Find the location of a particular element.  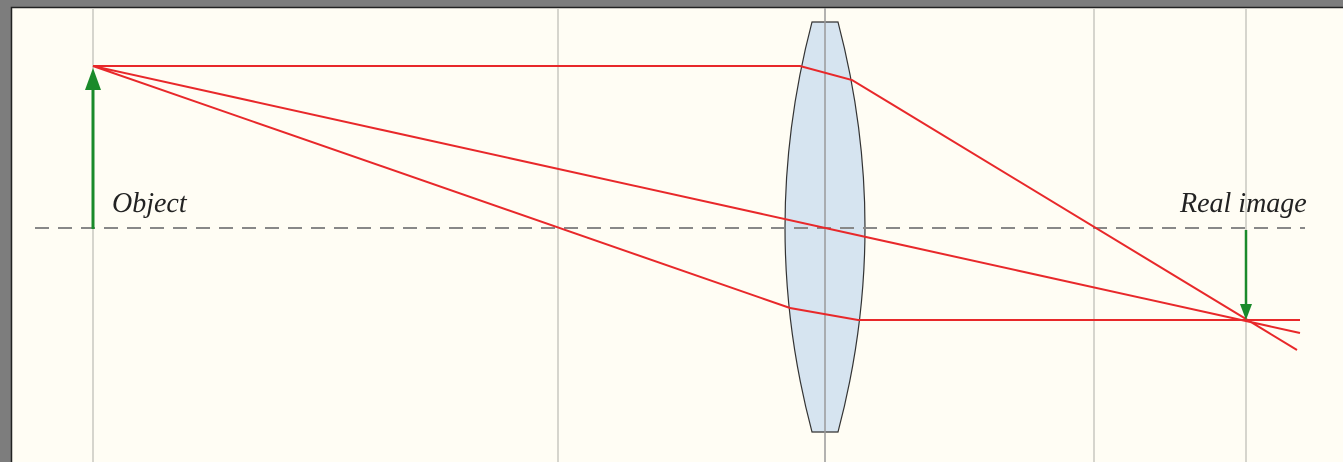

object-arrow is located at coordinates (93, 148).